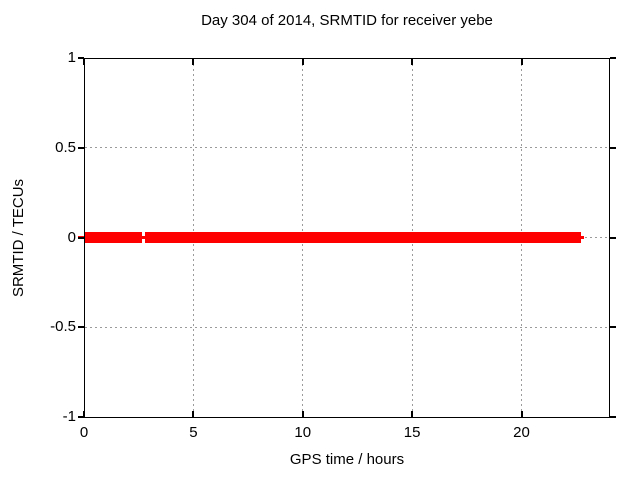 The width and height of the screenshot is (640, 480). I want to click on x-tick-label: 0, so click(84, 432).